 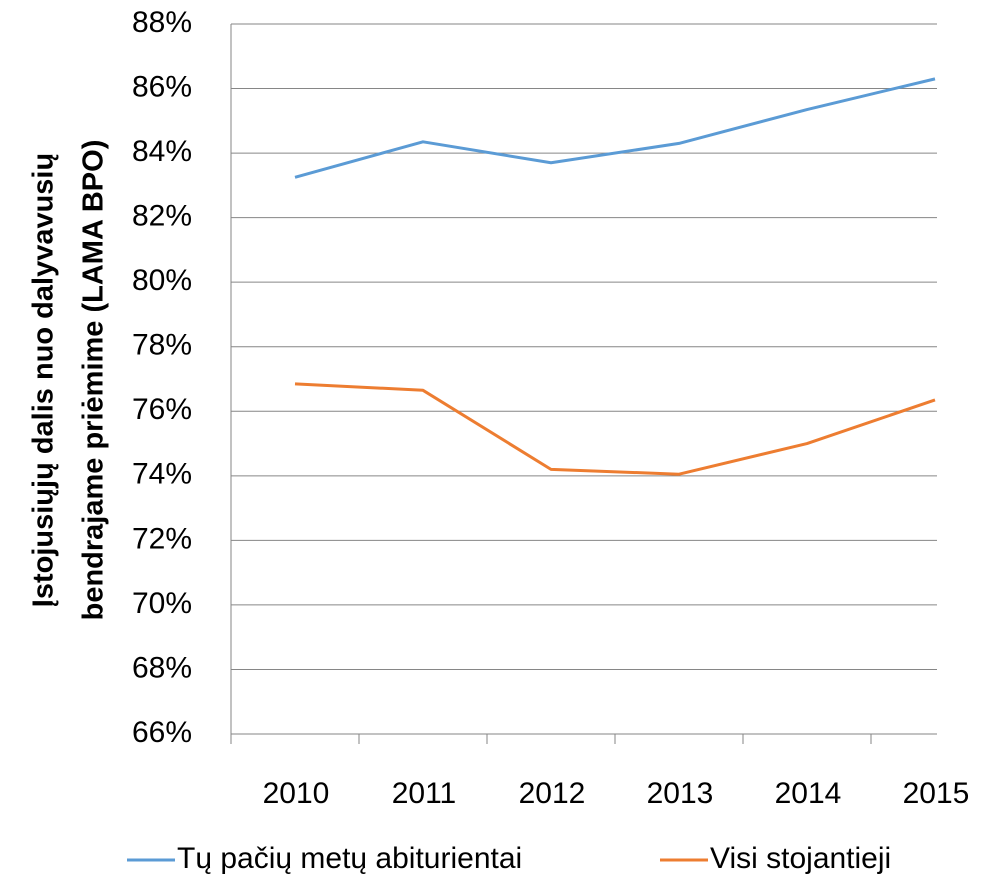 I want to click on y-tick-label: 78%, so click(x=162, y=345).